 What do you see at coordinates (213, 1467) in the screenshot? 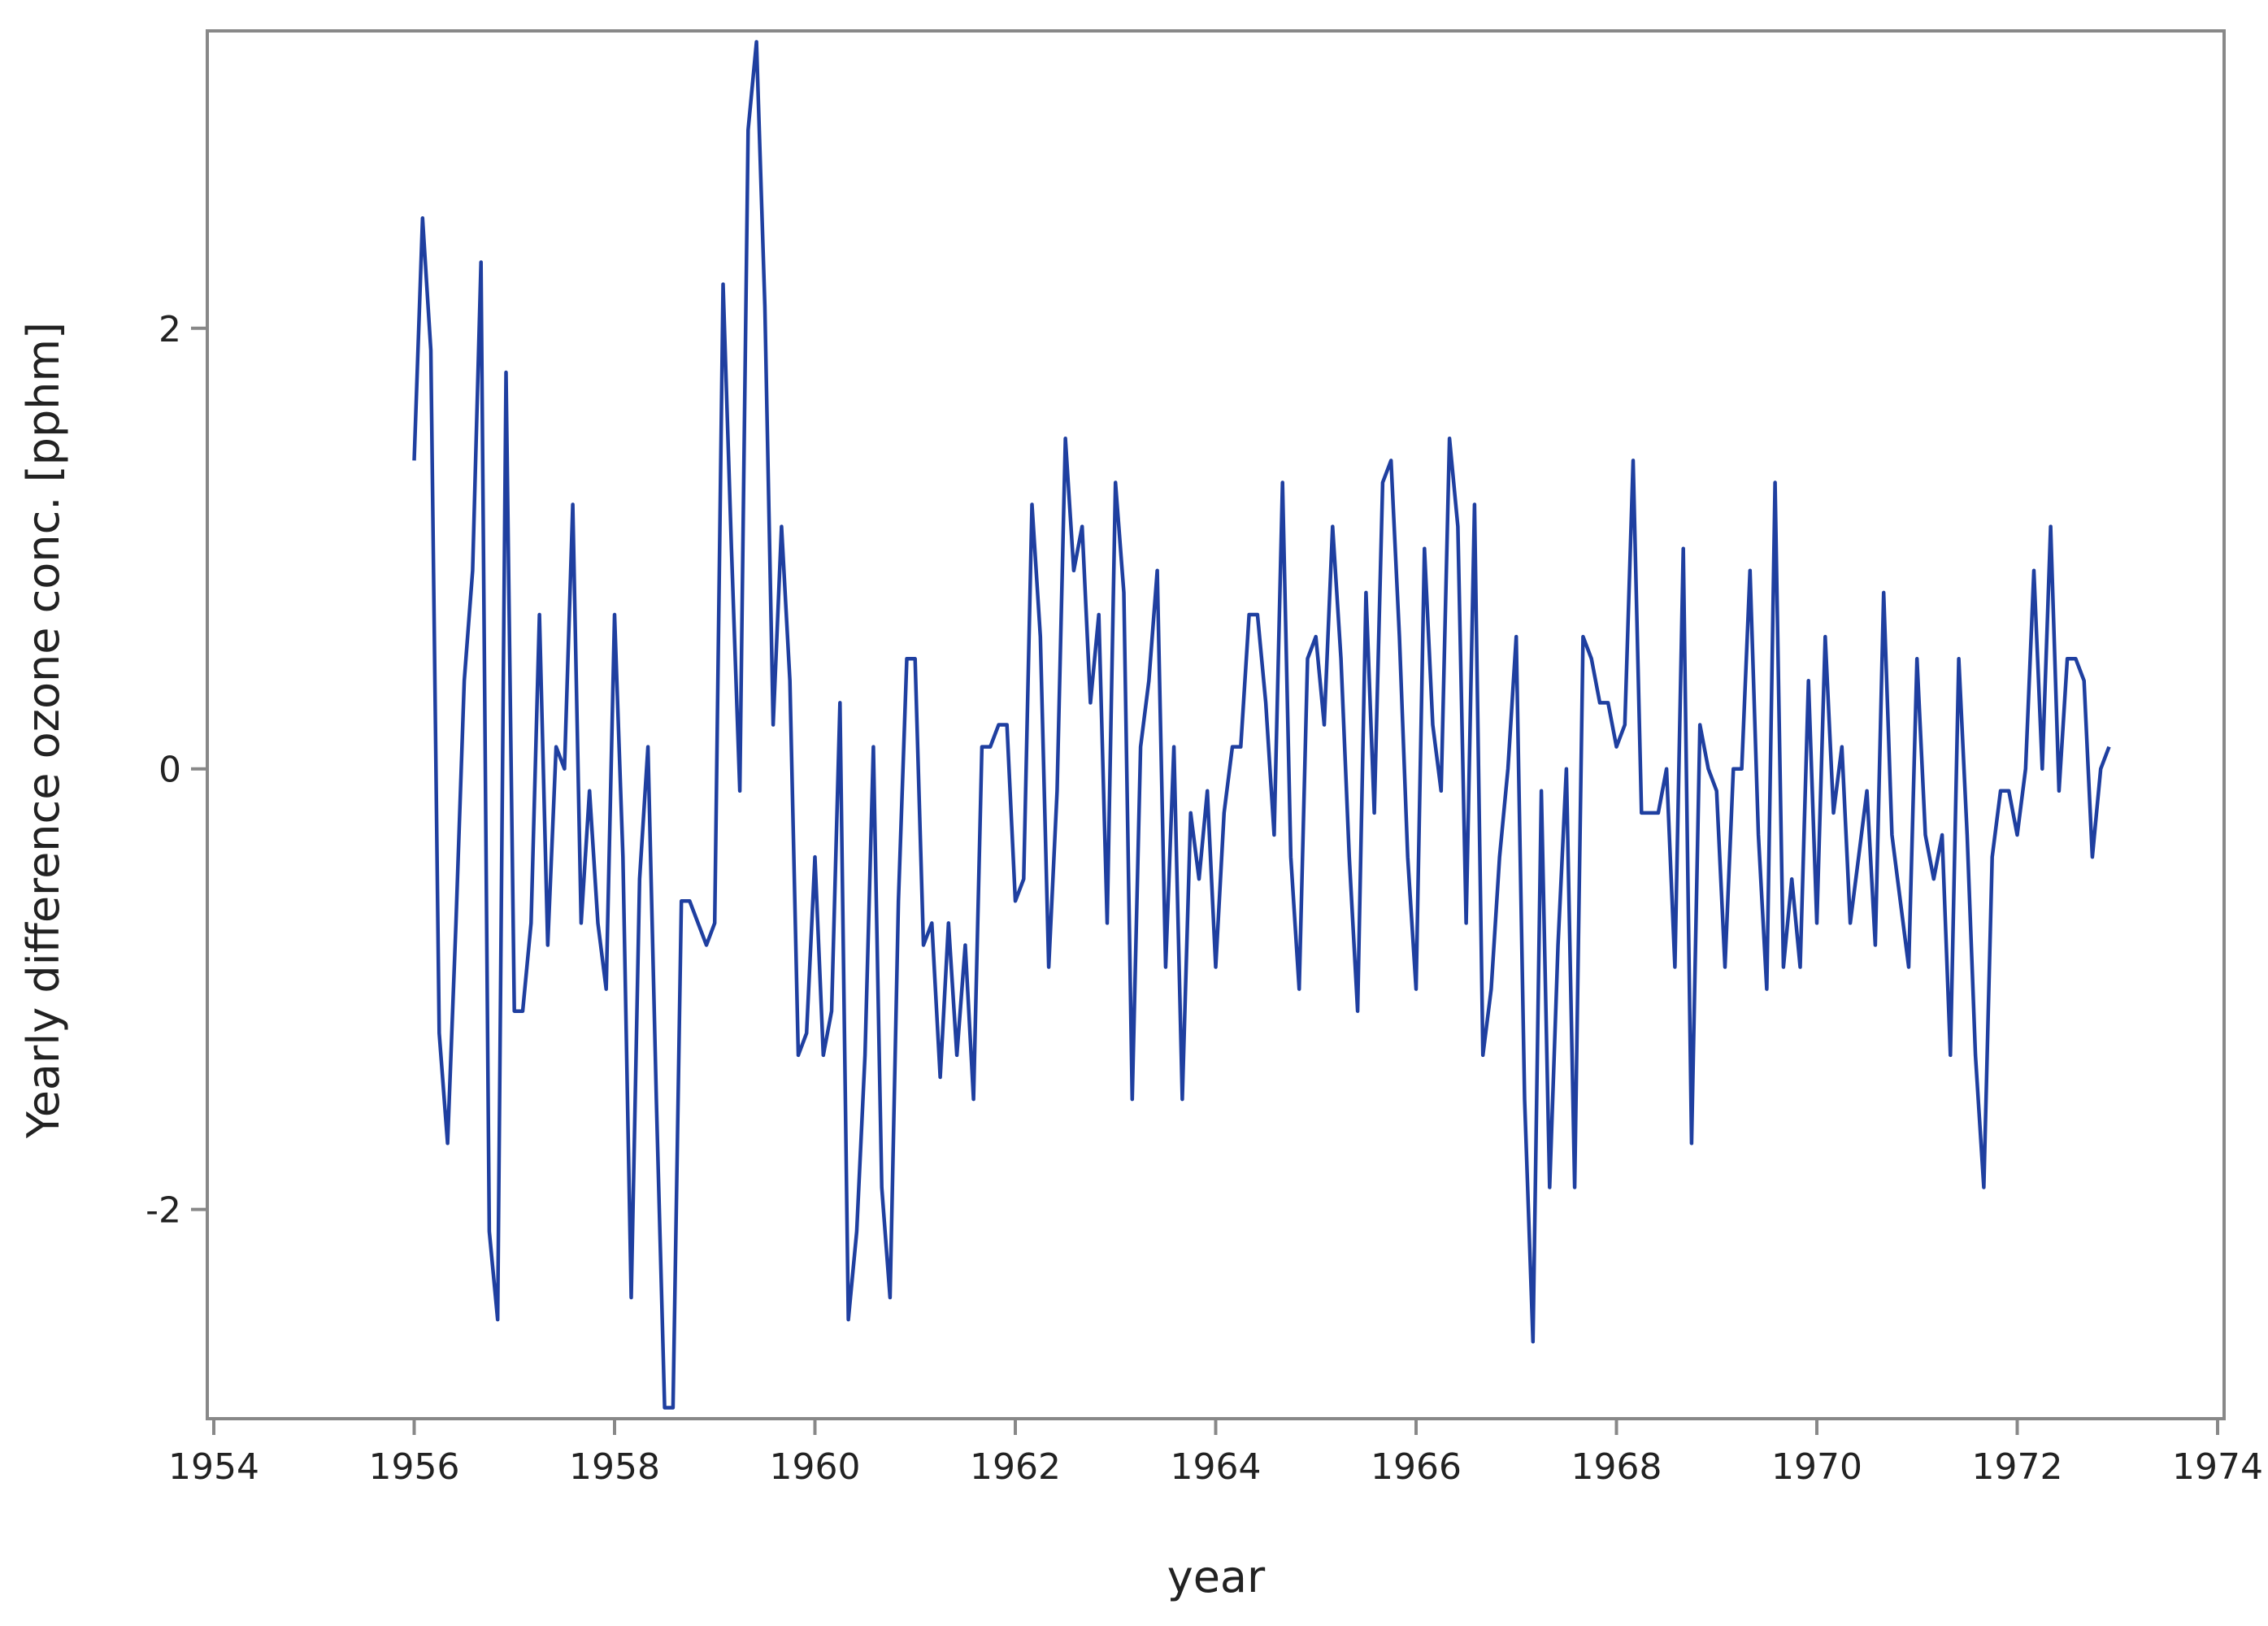
I see `x-tick-label: 1954` at bounding box center [213, 1467].